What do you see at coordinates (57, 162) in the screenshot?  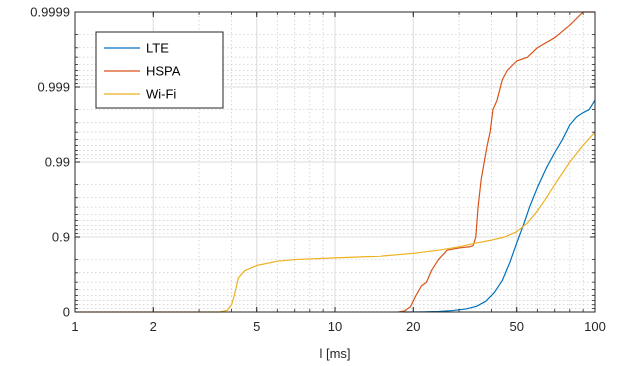 I see `y-tick-label: 0.99` at bounding box center [57, 162].